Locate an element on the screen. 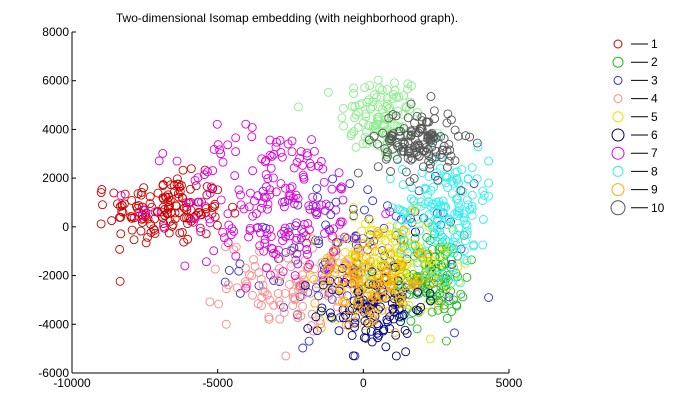  y-tick-label: -6000 is located at coordinates (53, 373).